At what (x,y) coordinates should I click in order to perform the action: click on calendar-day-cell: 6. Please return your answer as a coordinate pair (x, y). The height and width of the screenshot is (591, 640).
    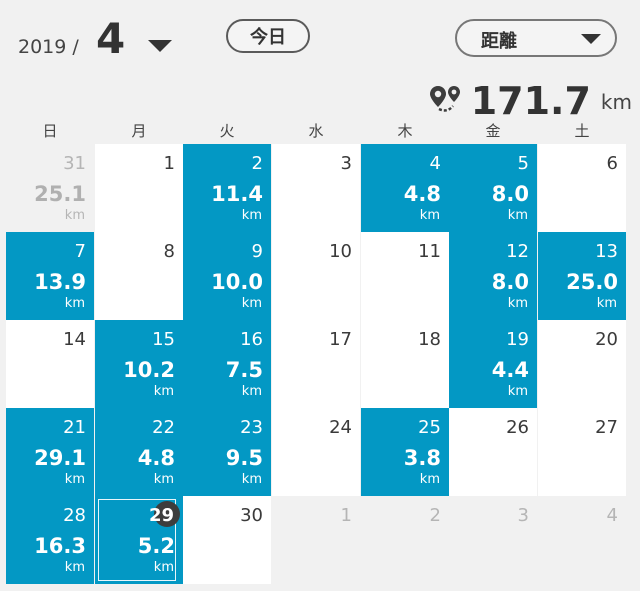
    Looking at the image, I should click on (582, 188).